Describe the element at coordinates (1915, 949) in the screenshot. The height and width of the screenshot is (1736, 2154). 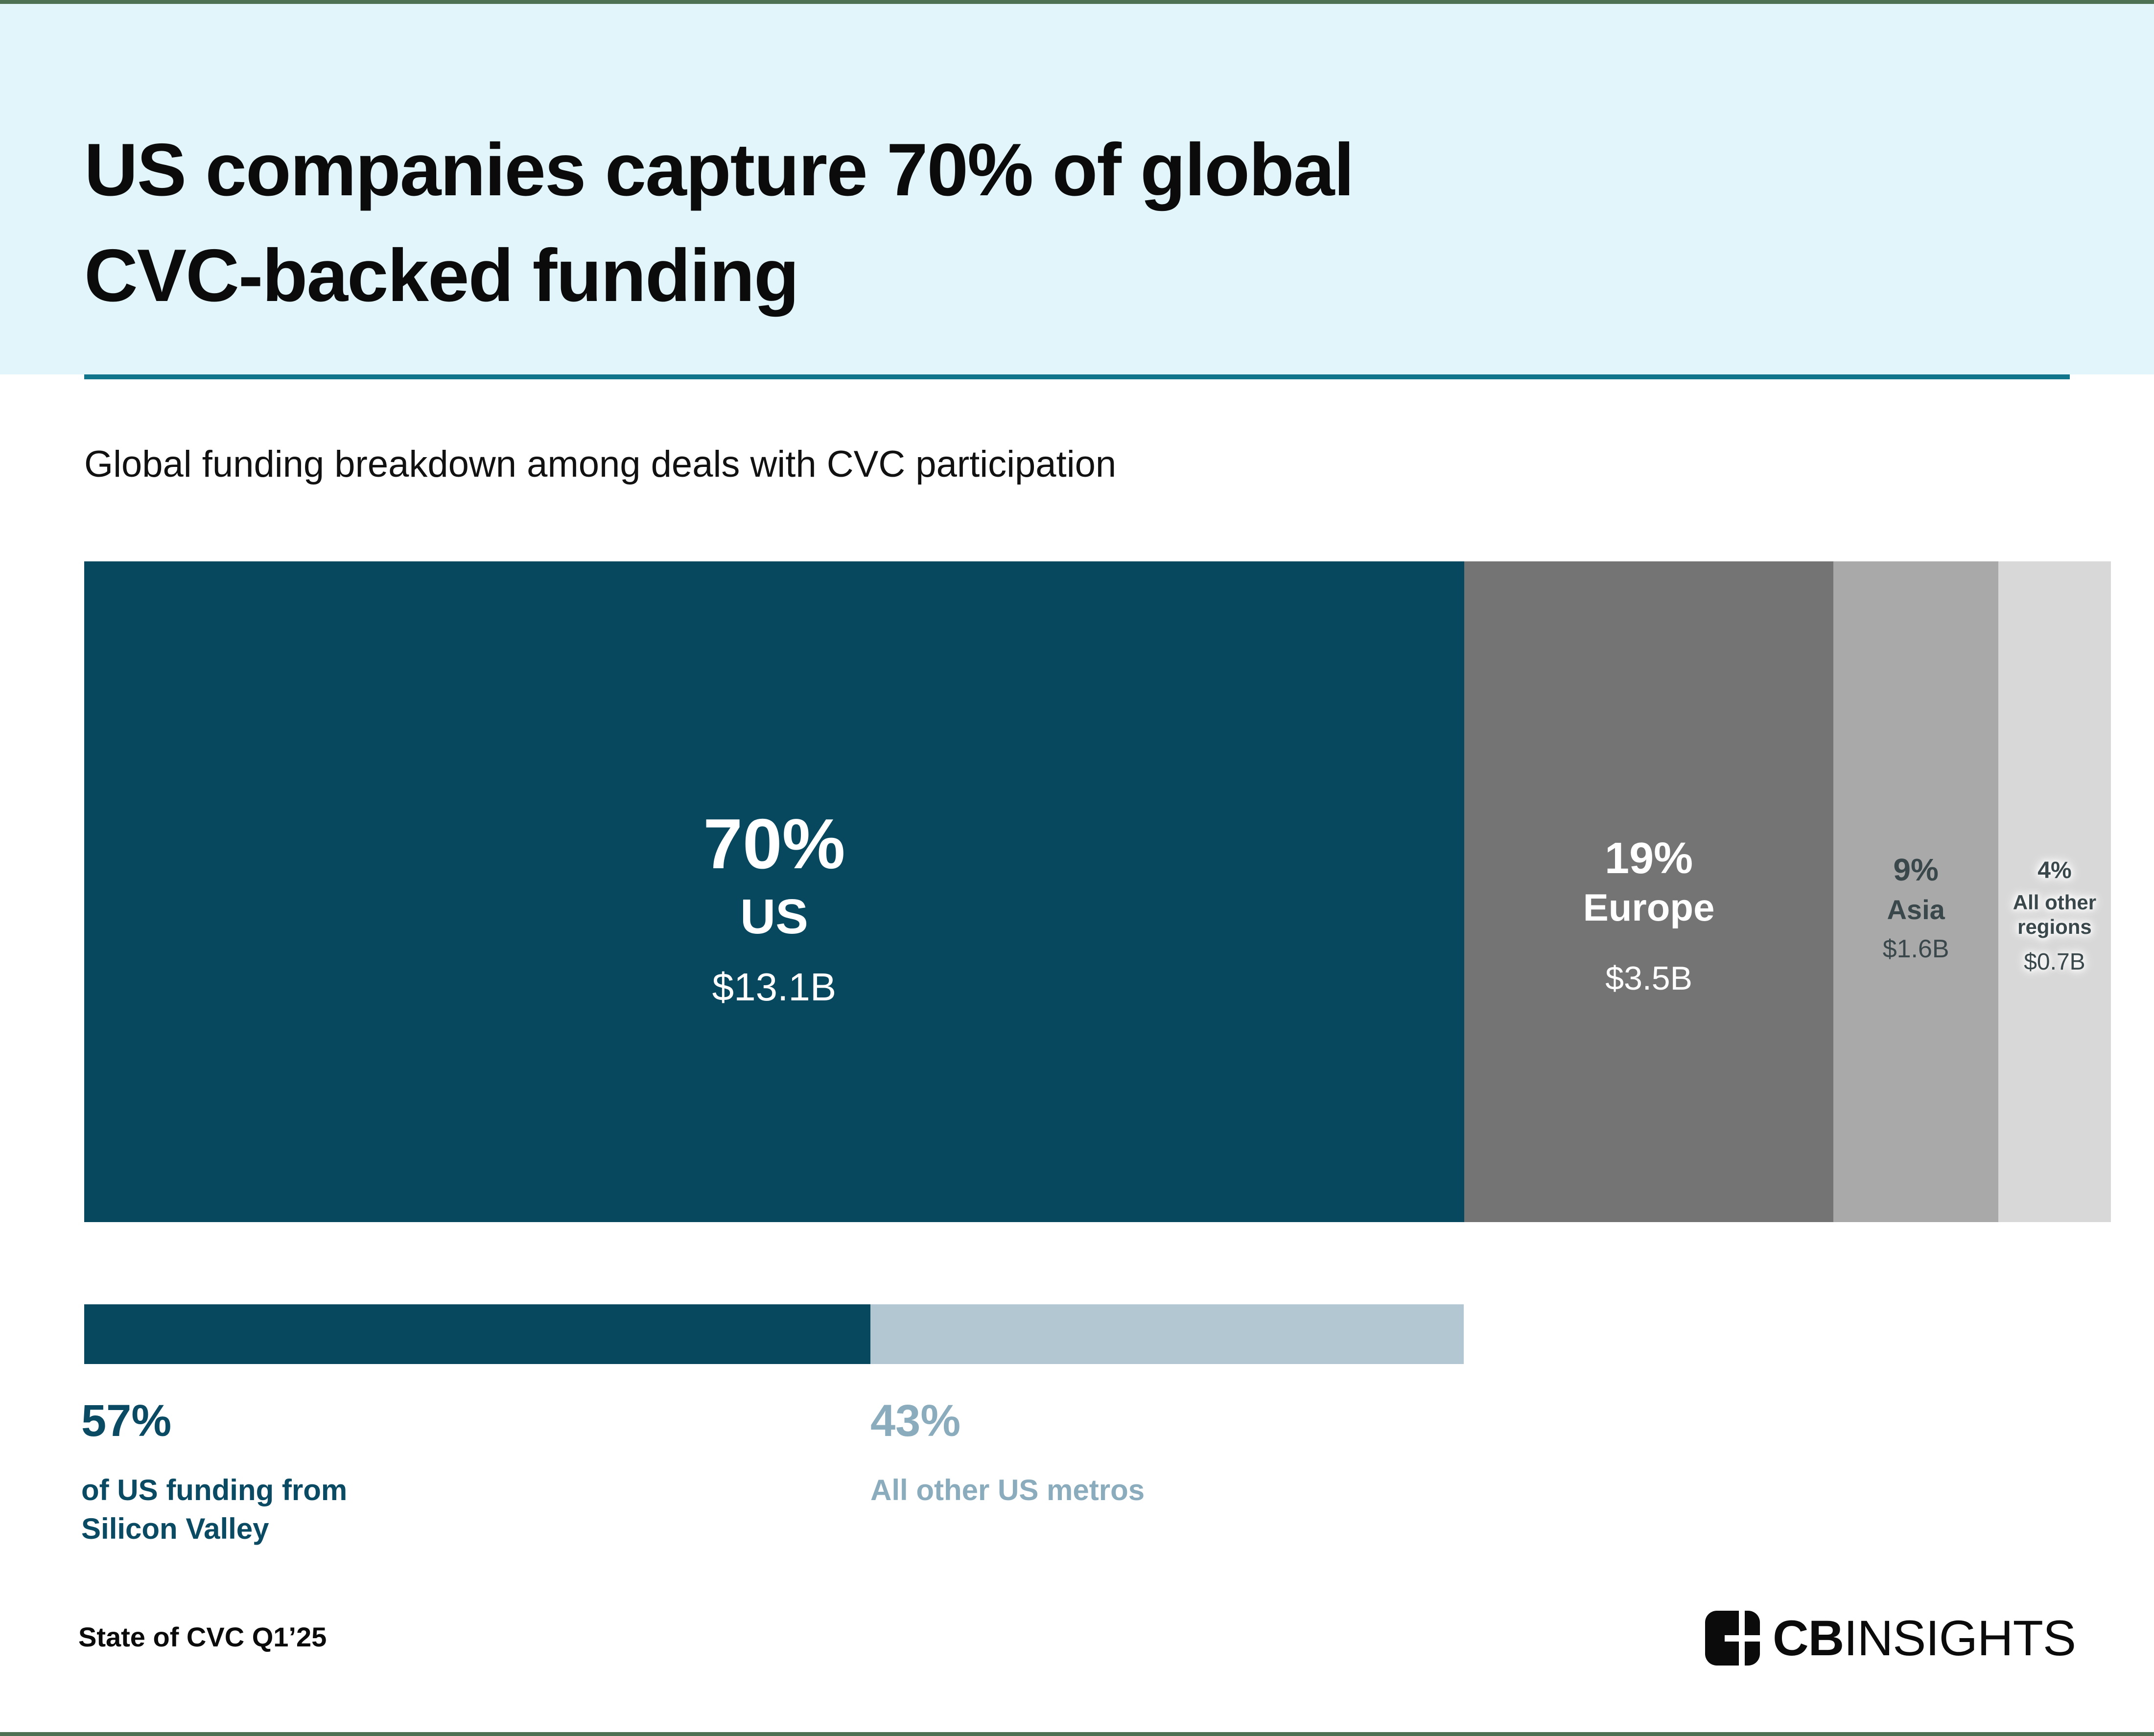
I see `asia-amount-label: $1.6B` at that location.